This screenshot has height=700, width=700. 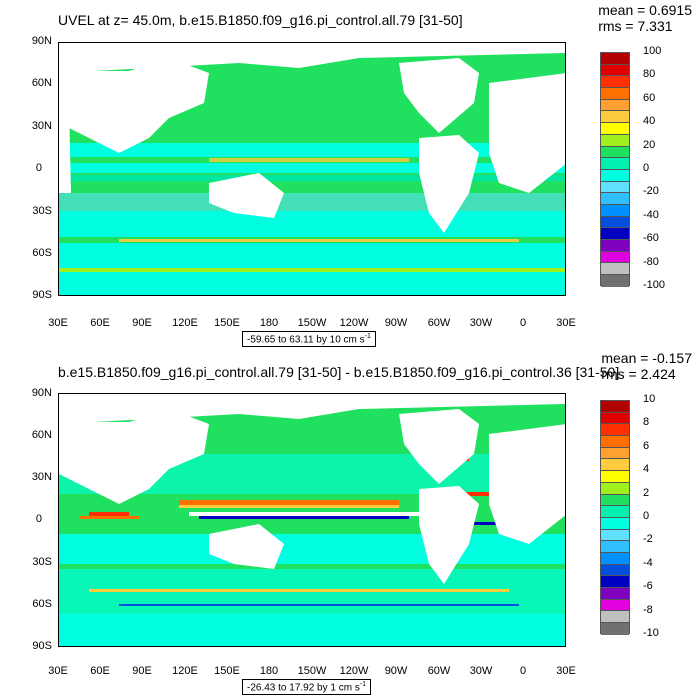 I want to click on colorbar-label: 80, so click(x=649, y=74).